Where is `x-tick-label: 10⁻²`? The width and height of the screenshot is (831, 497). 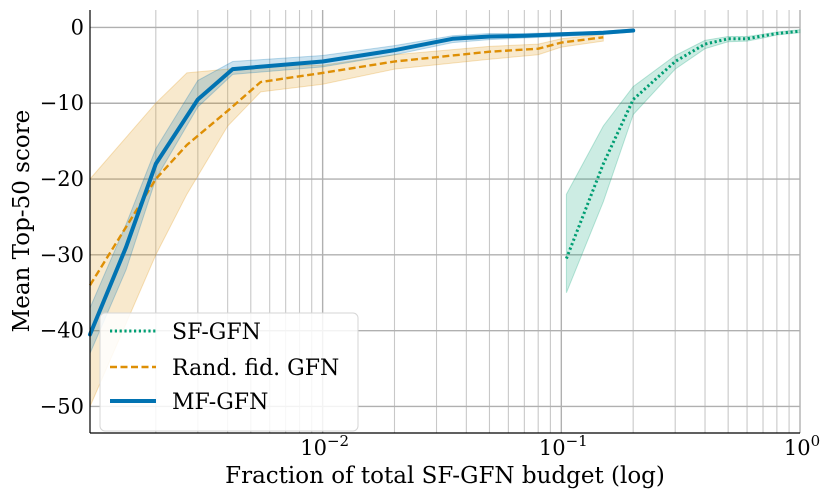
x-tick-label: 10⁻² is located at coordinates (324, 446).